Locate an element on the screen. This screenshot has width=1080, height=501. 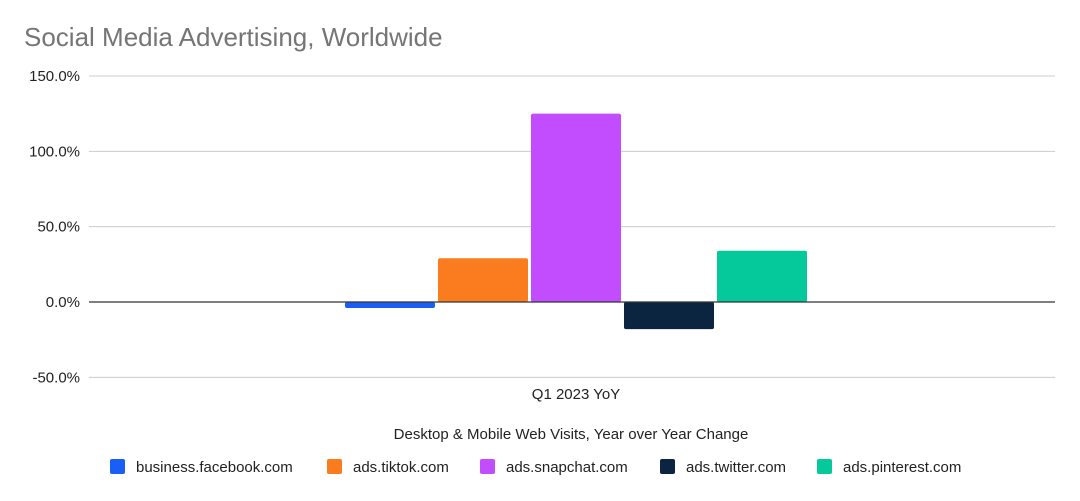
bar-ads-snapchat-com is located at coordinates (576, 208).